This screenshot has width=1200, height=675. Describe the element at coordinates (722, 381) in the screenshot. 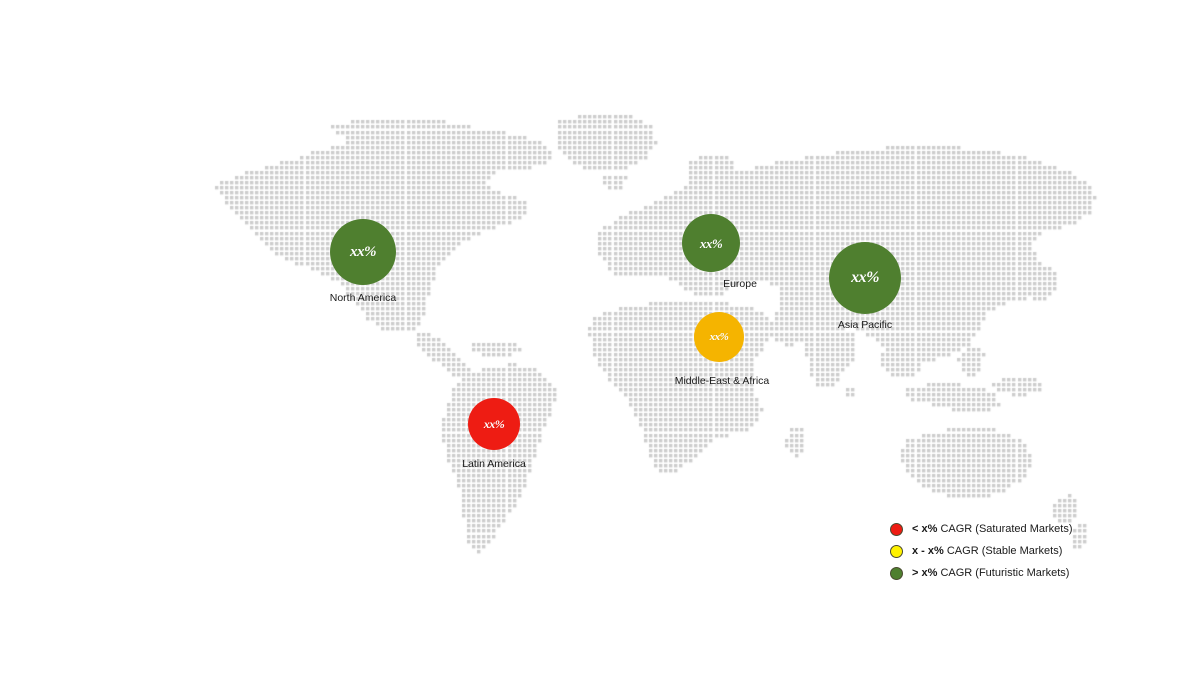

I see `region-name-label: Middle-East & Africa` at that location.